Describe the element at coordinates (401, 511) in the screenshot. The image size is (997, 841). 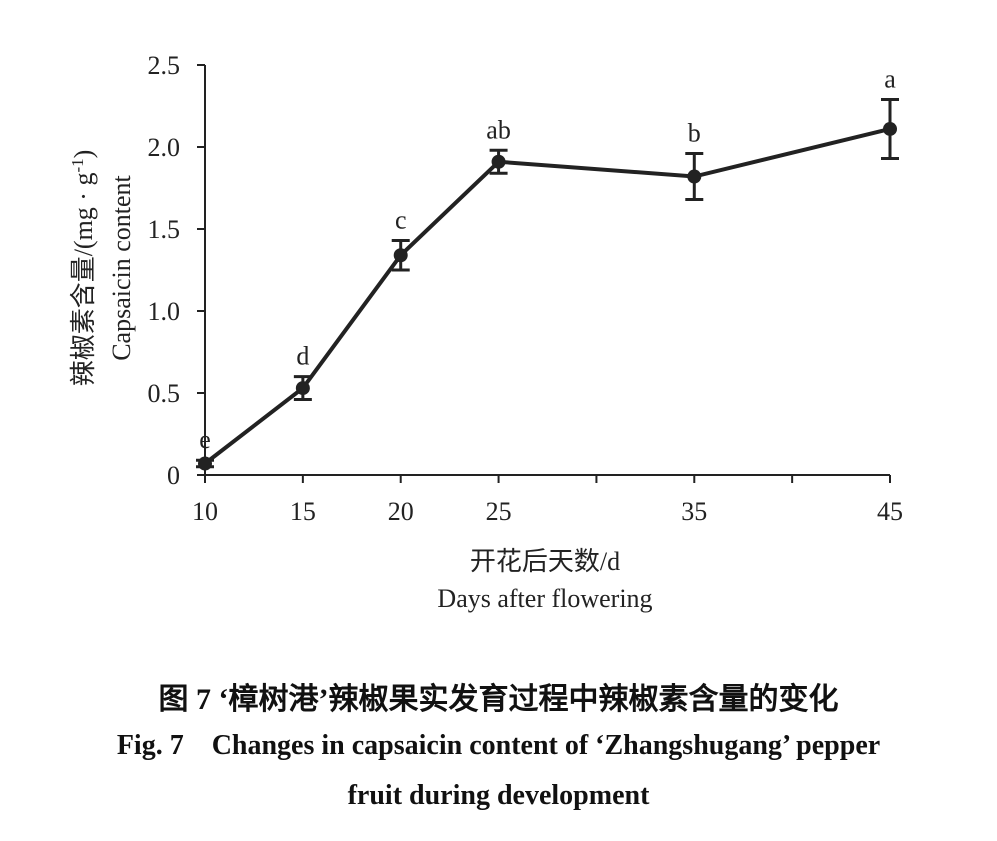
I see `x-tick-label: 20` at that location.